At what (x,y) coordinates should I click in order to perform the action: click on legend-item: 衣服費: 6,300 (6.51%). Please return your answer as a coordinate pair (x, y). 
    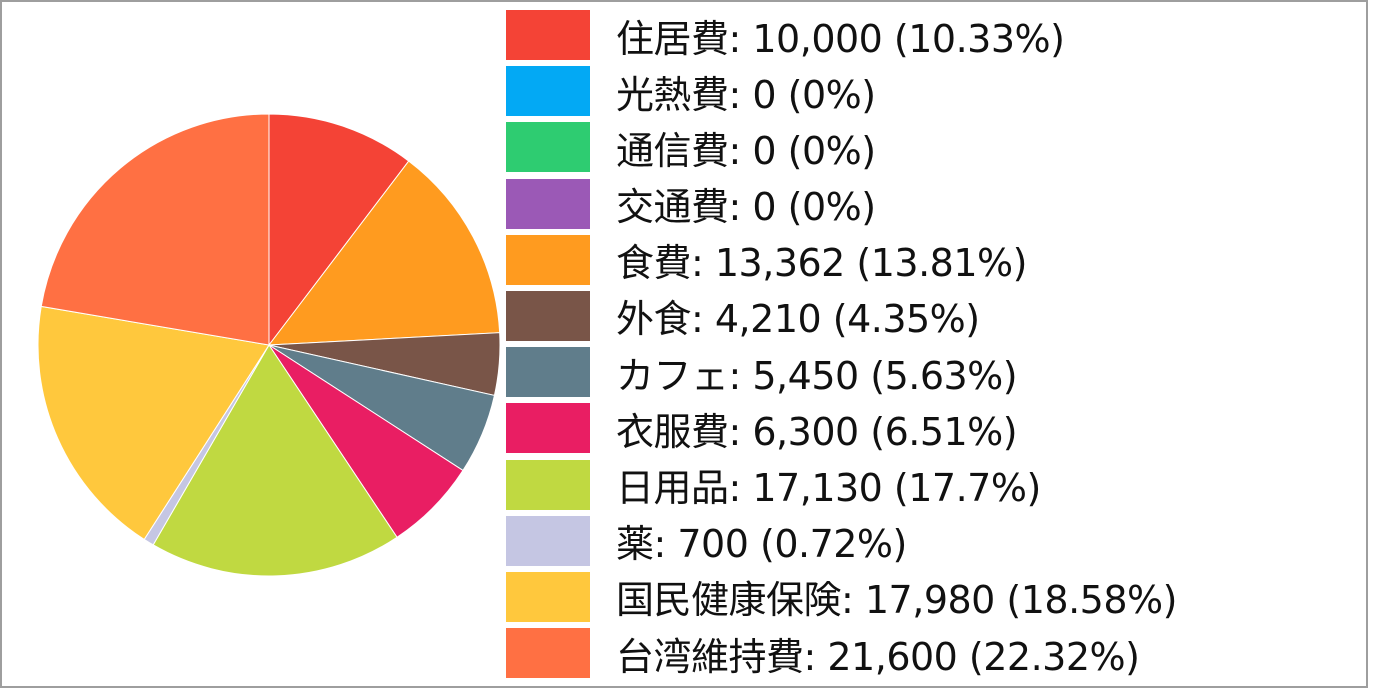
    Looking at the image, I should click on (841, 428).